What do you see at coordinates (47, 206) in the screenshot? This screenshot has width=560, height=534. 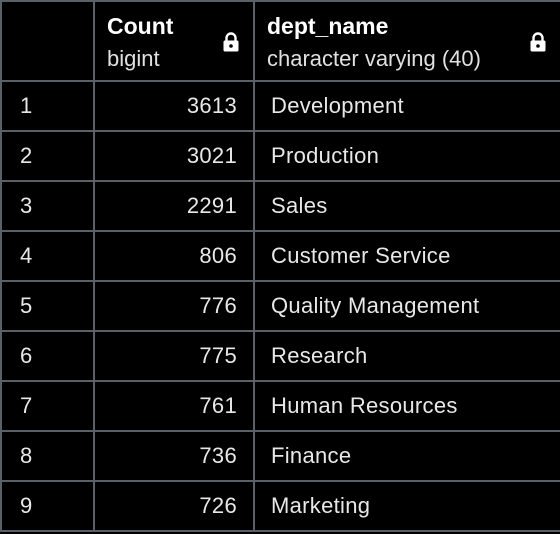 I see `row-number: 3` at bounding box center [47, 206].